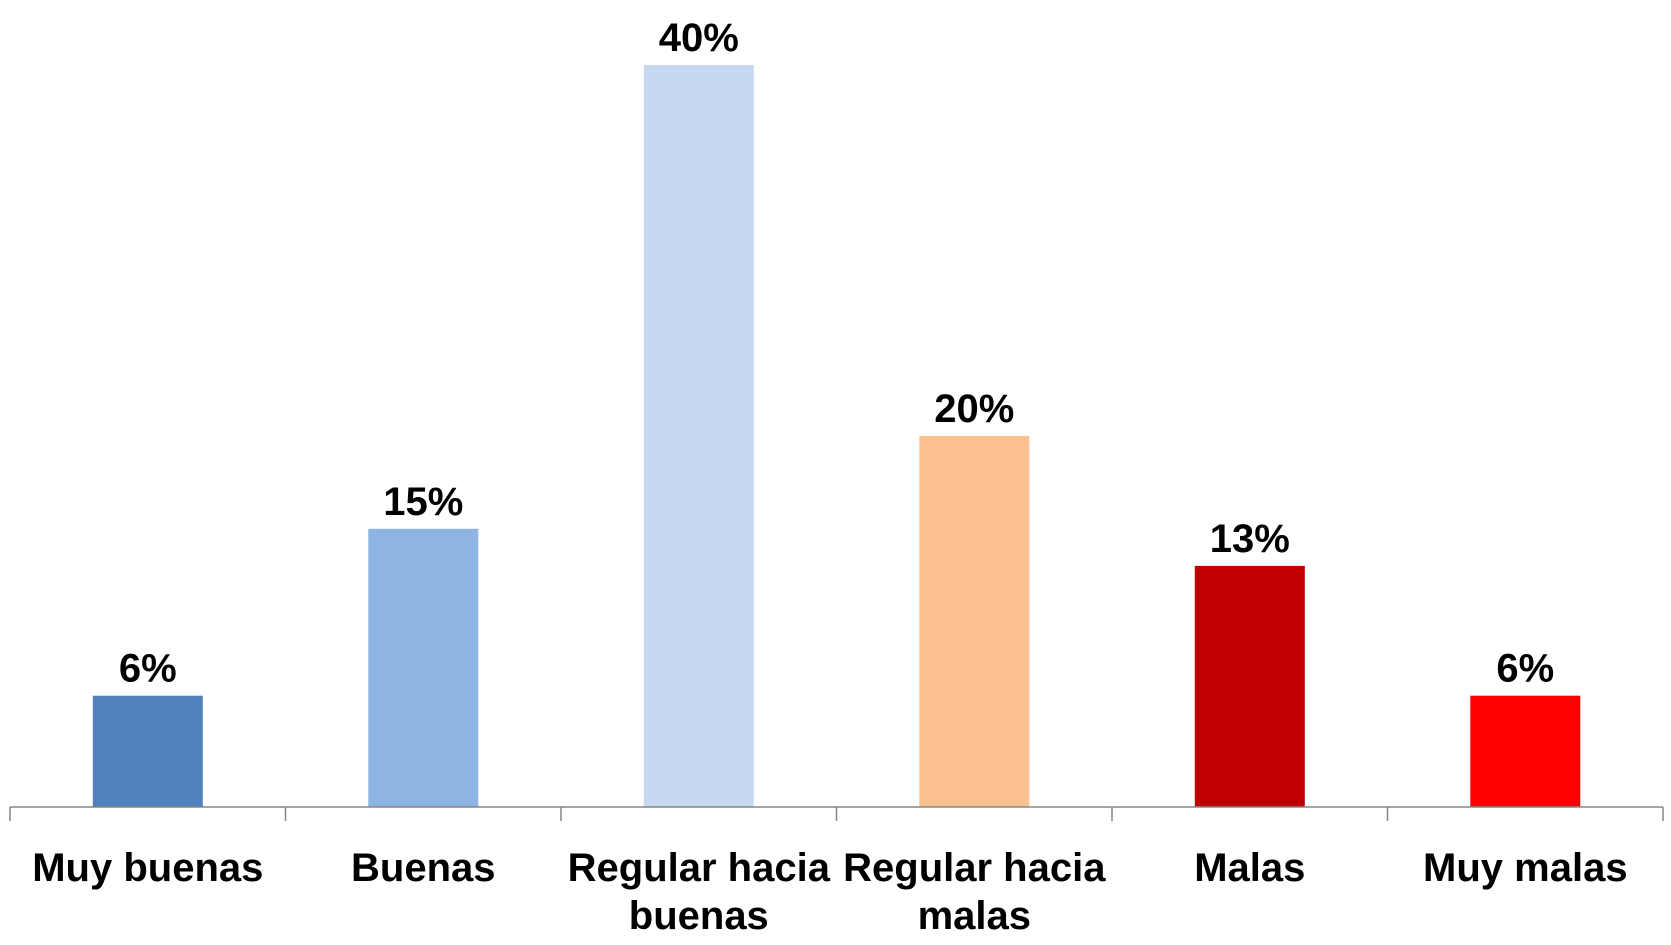 The width and height of the screenshot is (1671, 945). I want to click on data-label-3: 20%, so click(974, 409).